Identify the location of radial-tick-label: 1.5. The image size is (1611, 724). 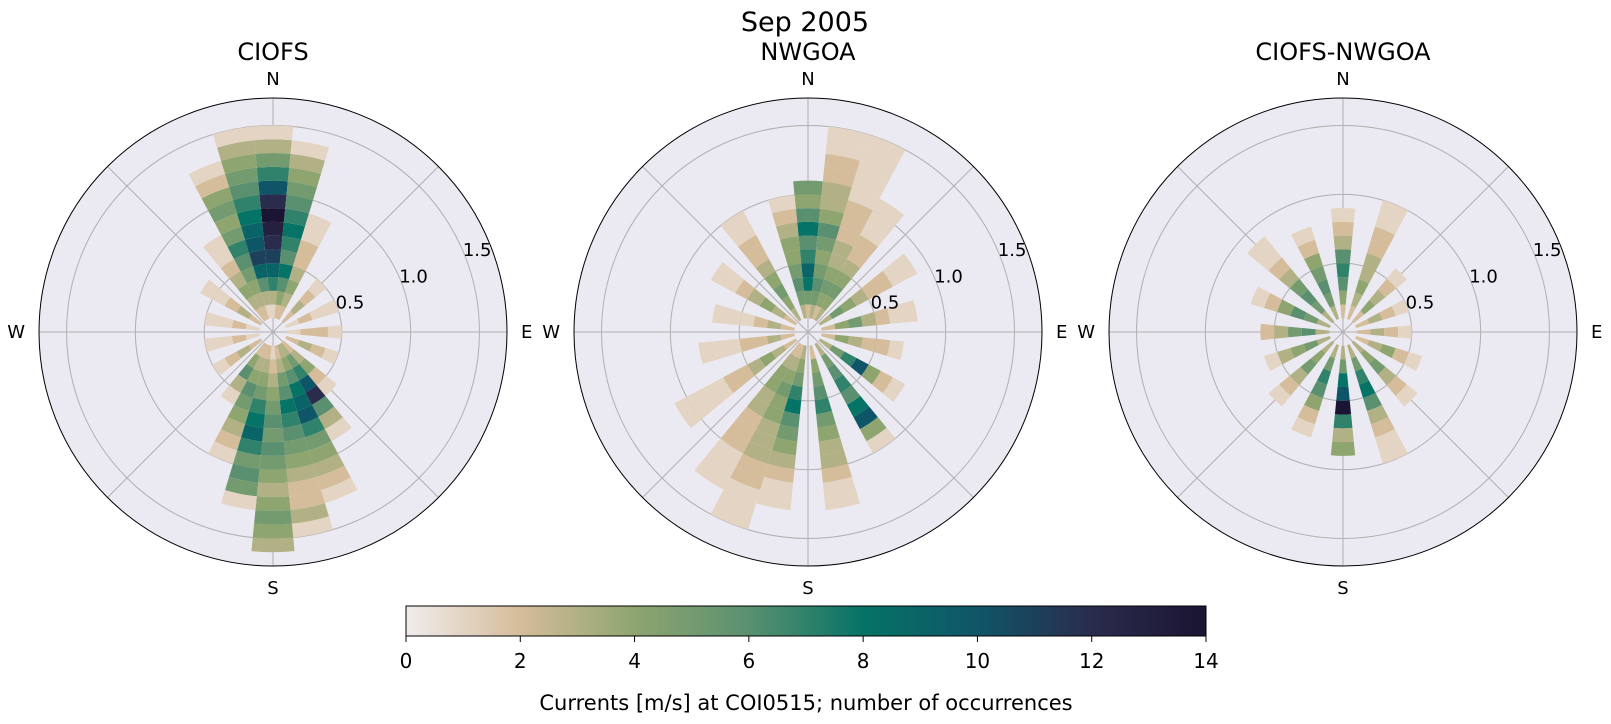
(1547, 250).